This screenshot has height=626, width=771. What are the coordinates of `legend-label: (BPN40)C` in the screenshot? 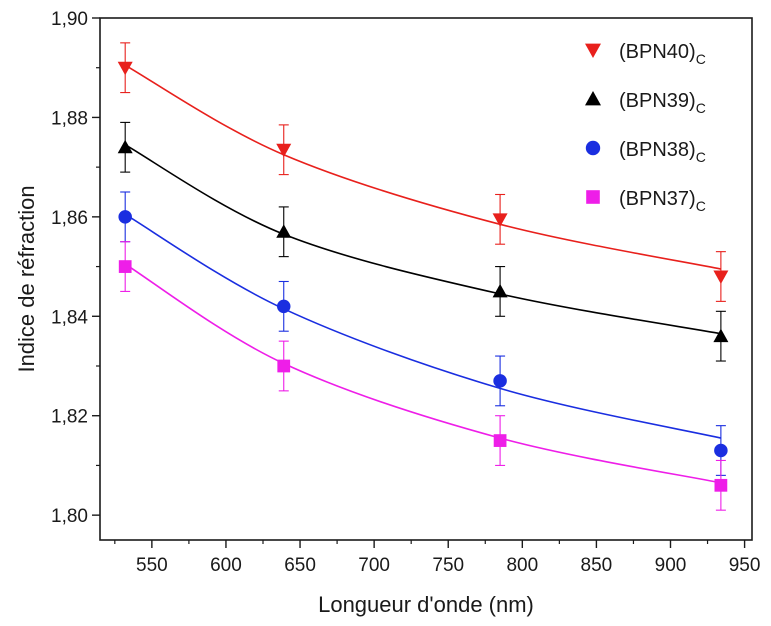 It's located at (662, 54).